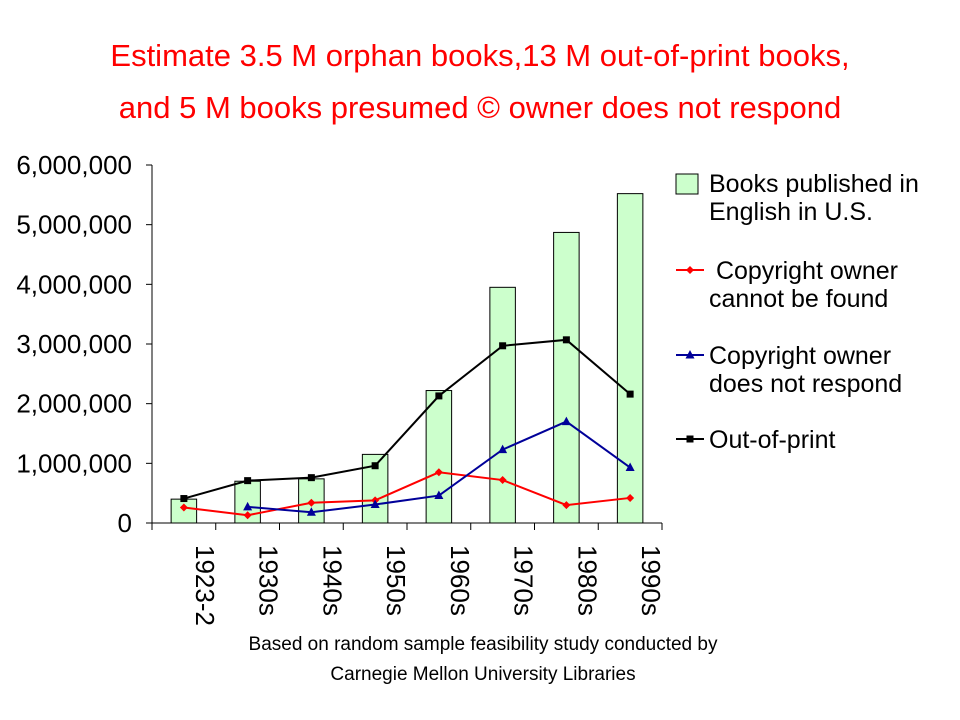 This screenshot has height=720, width=960. Describe the element at coordinates (74, 344) in the screenshot. I see `y-tick-label: 3,000,000` at that location.